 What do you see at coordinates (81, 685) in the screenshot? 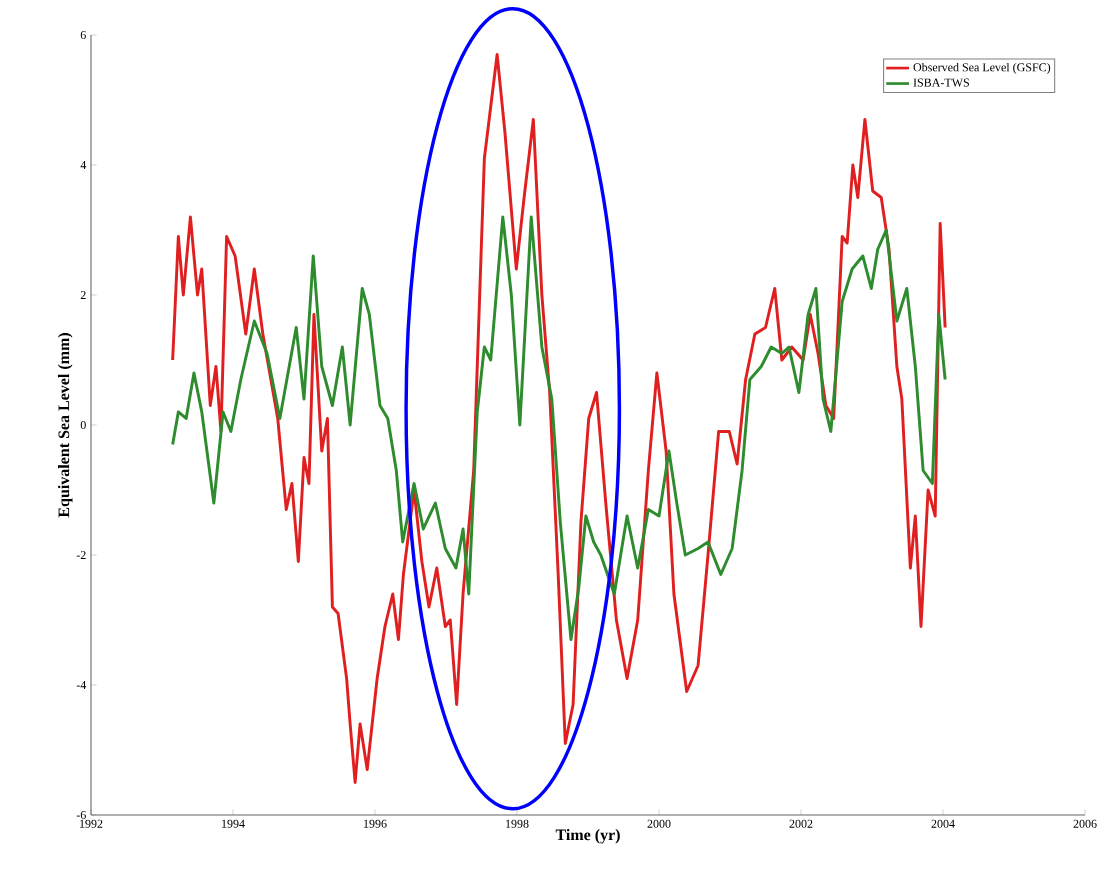
I see `y-tick-label: -4` at bounding box center [81, 685].